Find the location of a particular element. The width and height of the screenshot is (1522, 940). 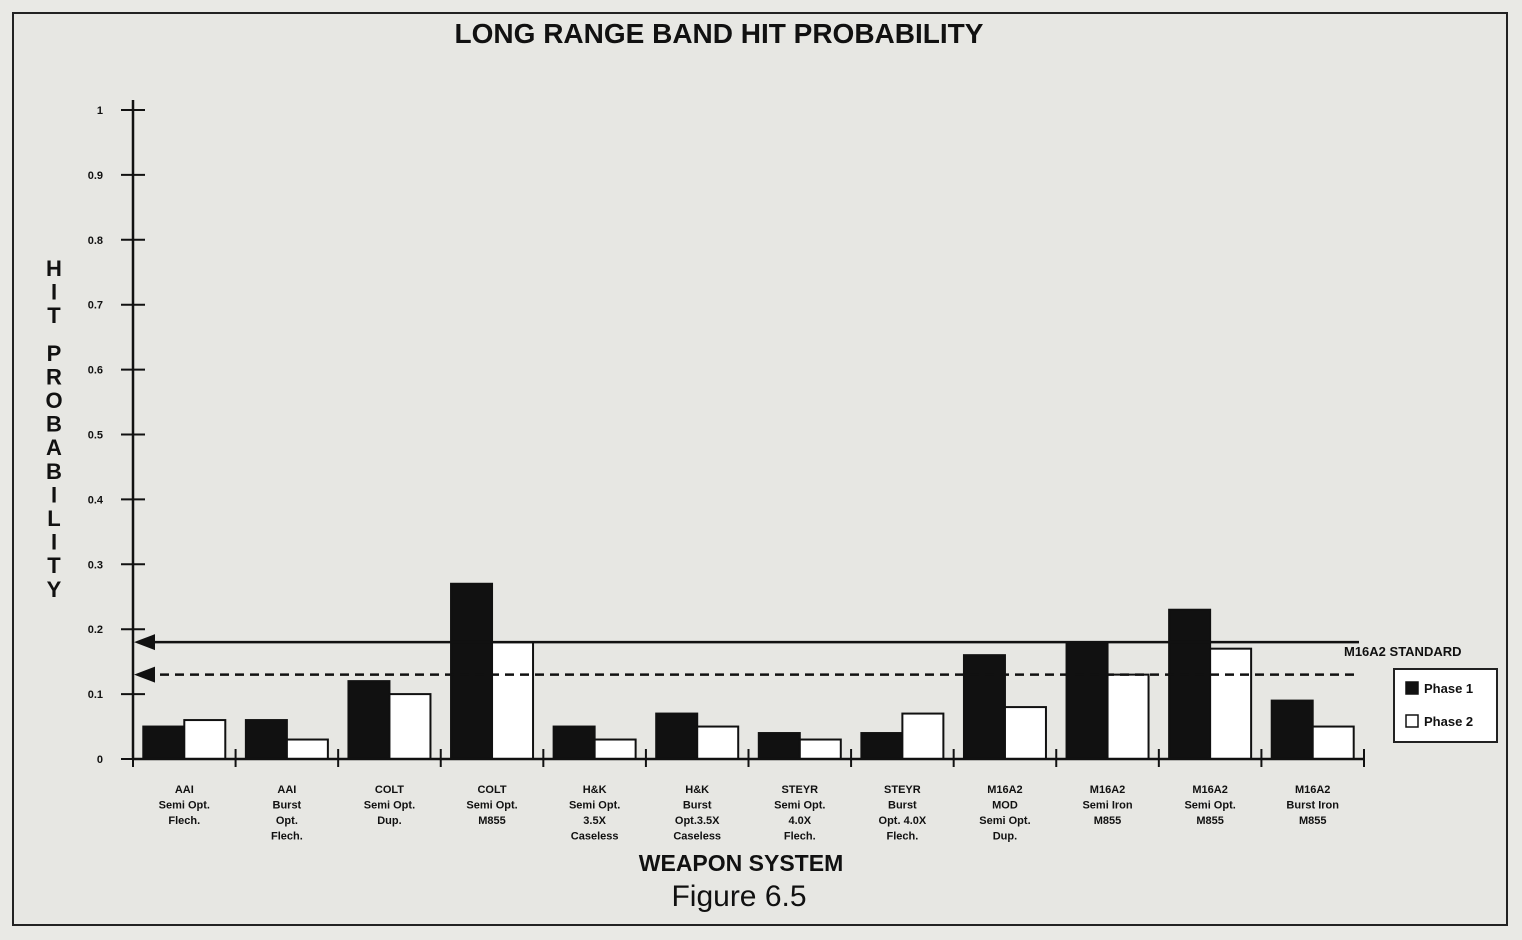

y-tick-label: 0.2 is located at coordinates (95, 630).